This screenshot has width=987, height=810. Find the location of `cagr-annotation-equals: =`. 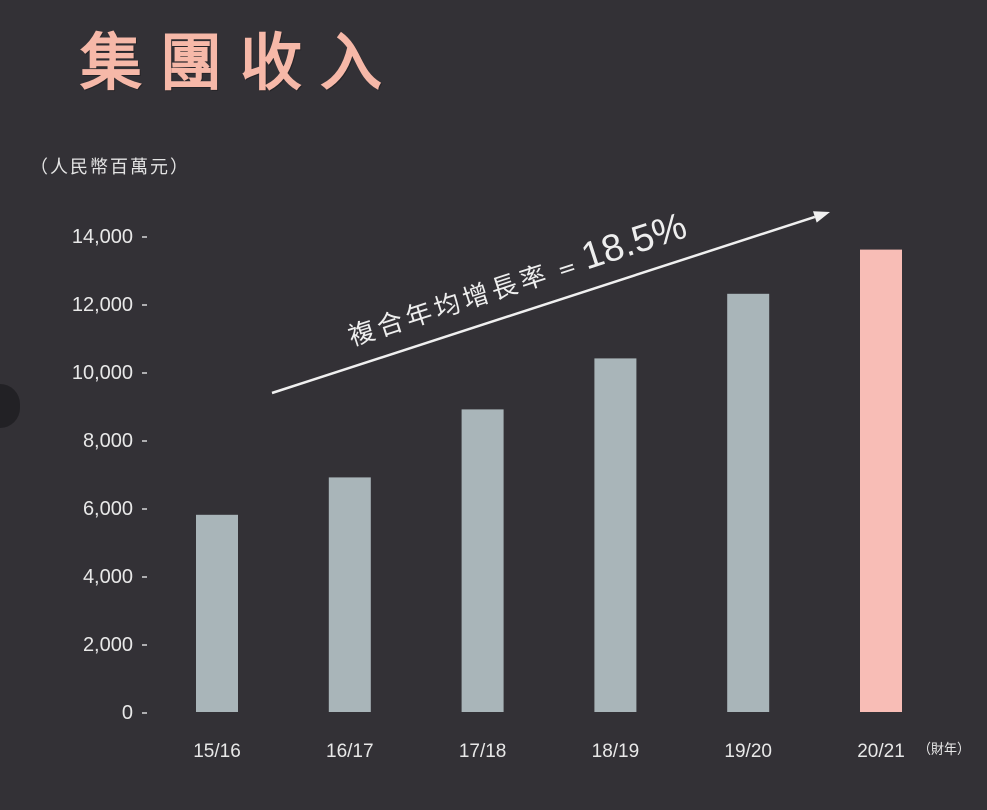

cagr-annotation-equals: = is located at coordinates (567, 269).